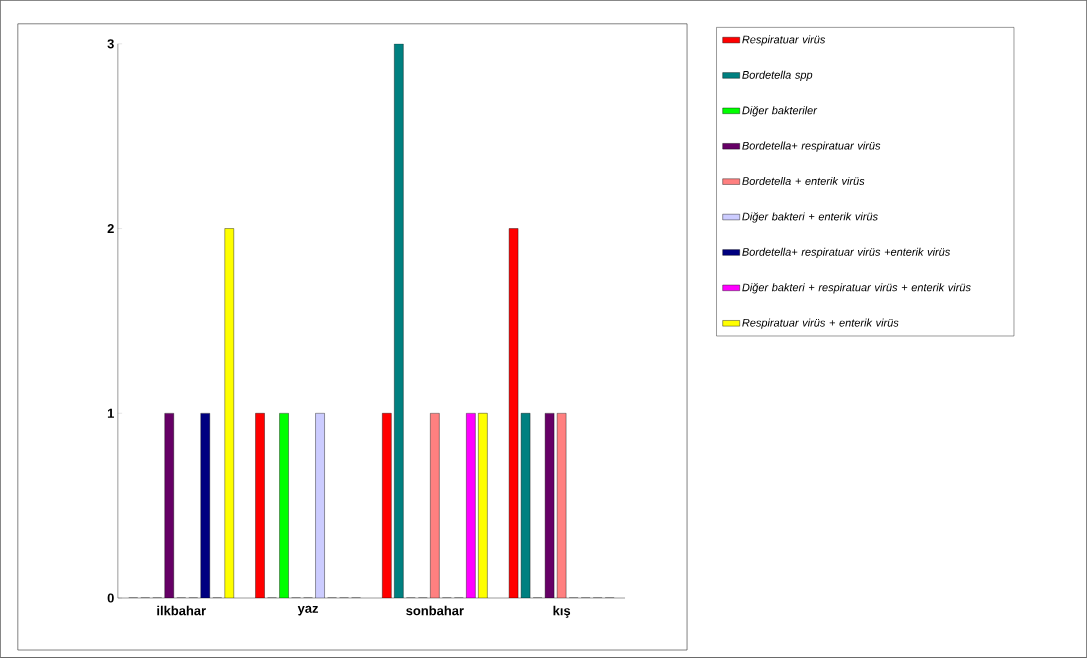  I want to click on y-tick-label: 2, so click(110, 229).